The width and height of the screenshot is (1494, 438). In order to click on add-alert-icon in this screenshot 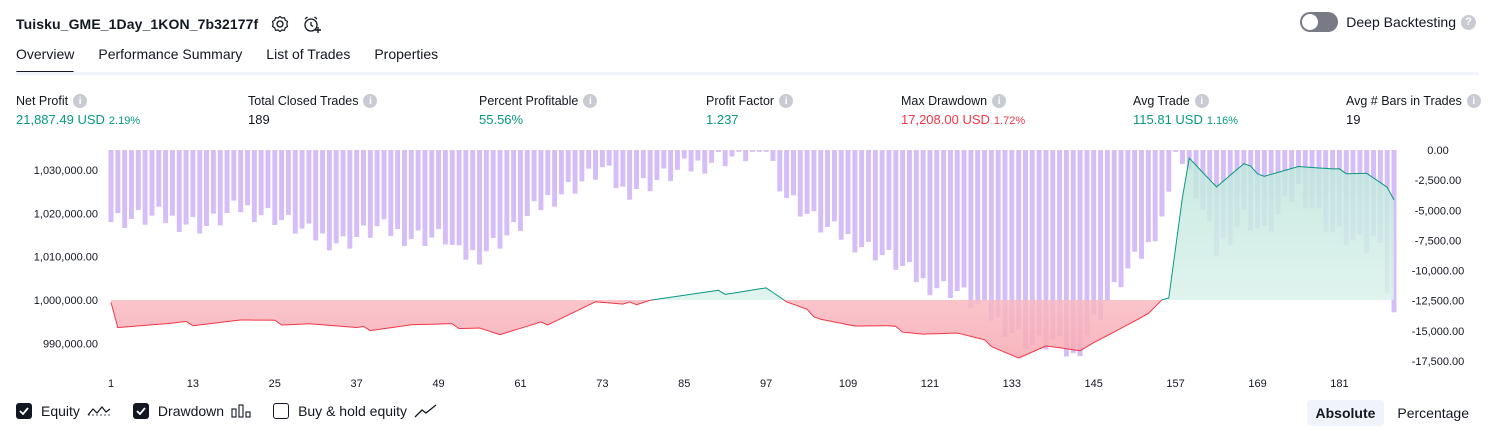, I will do `click(312, 24)`.